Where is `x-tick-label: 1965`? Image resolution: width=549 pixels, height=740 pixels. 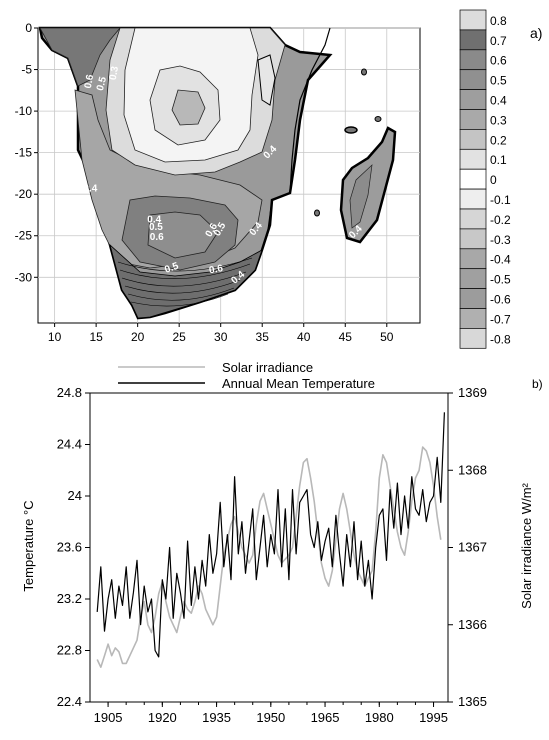 x-tick-label: 1965 is located at coordinates (325, 717).